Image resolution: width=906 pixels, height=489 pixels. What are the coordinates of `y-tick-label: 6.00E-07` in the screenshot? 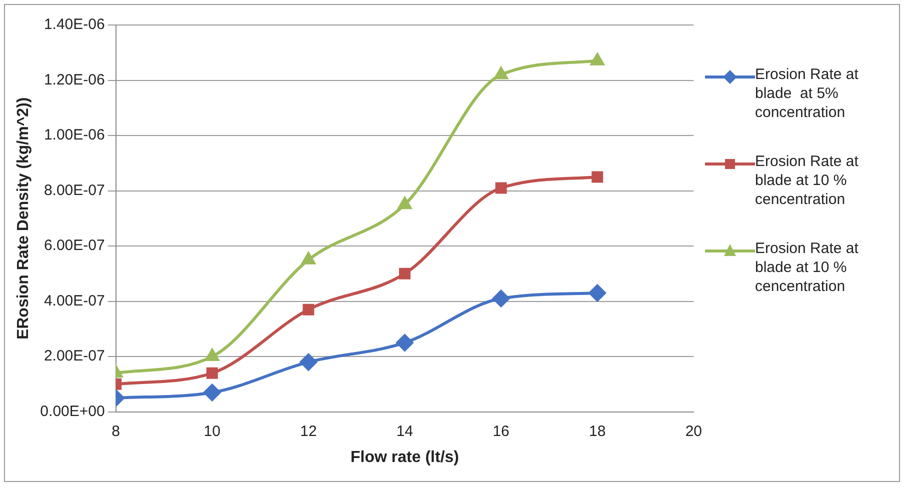 It's located at (74, 245).